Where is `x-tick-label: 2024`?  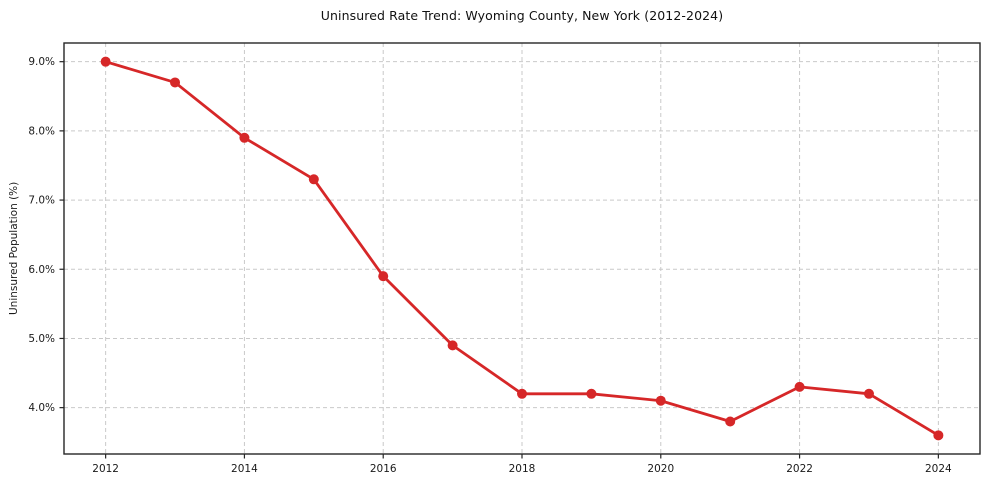 x-tick-label: 2024 is located at coordinates (938, 469).